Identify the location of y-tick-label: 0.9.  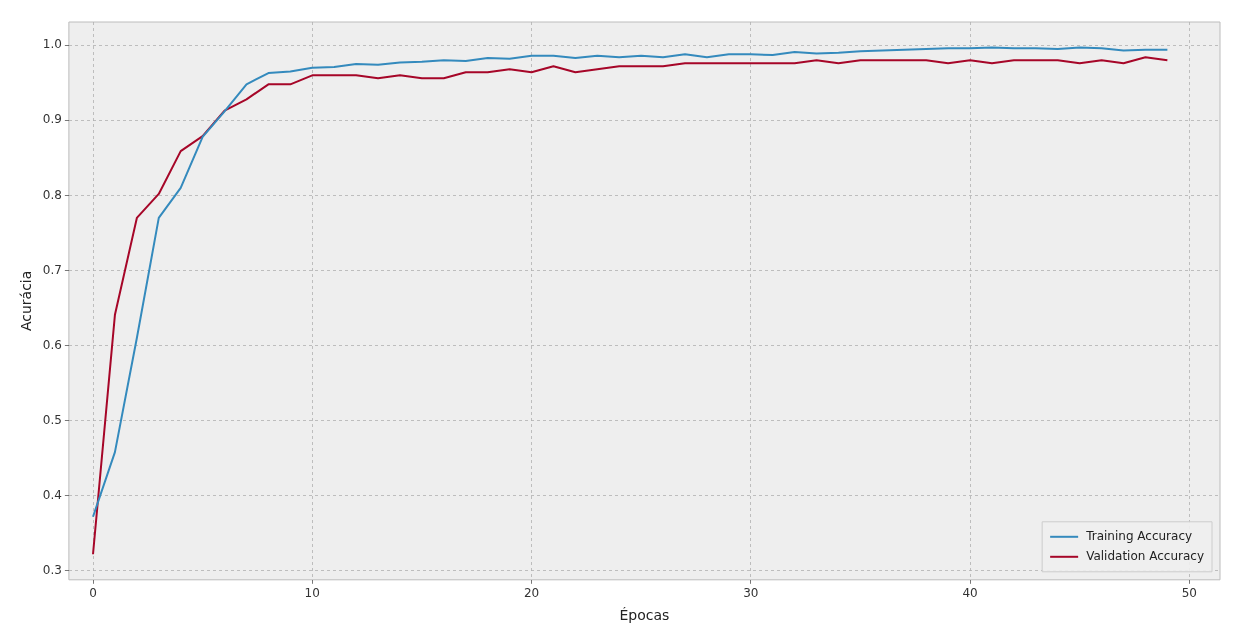
(52, 119).